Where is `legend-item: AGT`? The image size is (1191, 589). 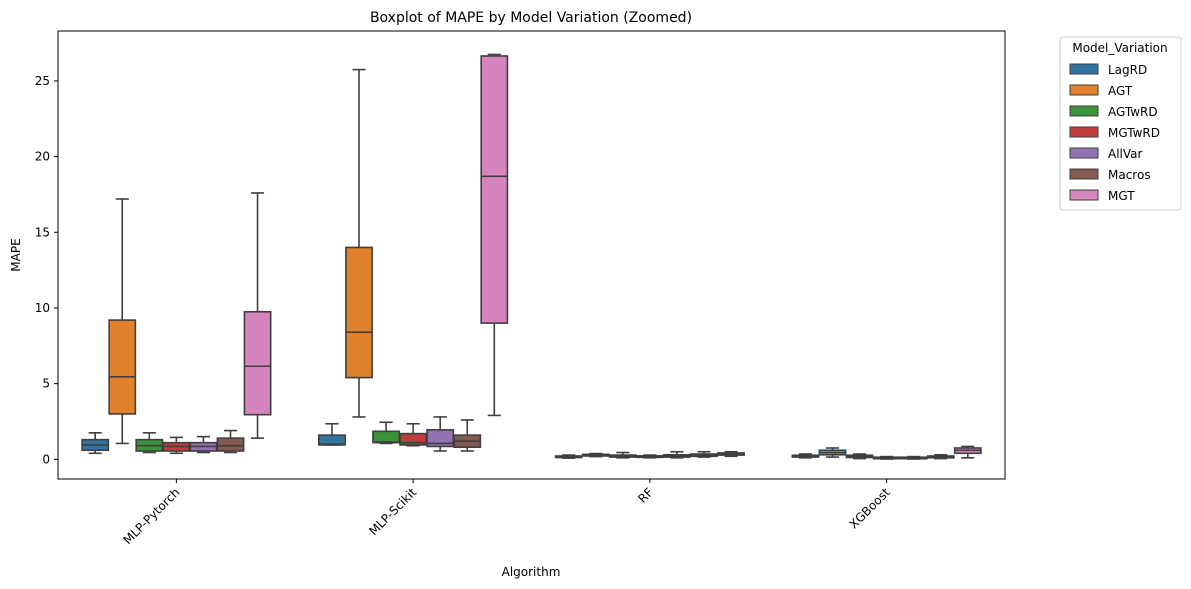 legend-item: AGT is located at coordinates (1101, 91).